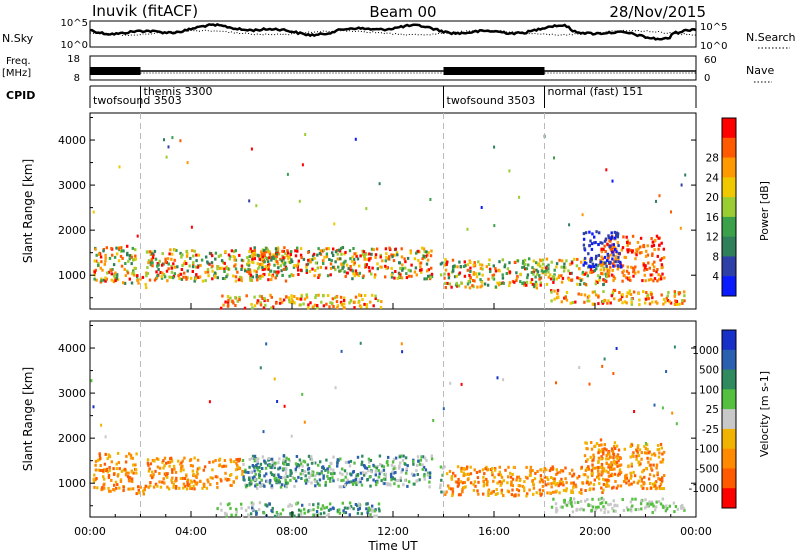 The height and width of the screenshot is (554, 800). I want to click on colorbar-tick-label: 28, so click(712, 159).